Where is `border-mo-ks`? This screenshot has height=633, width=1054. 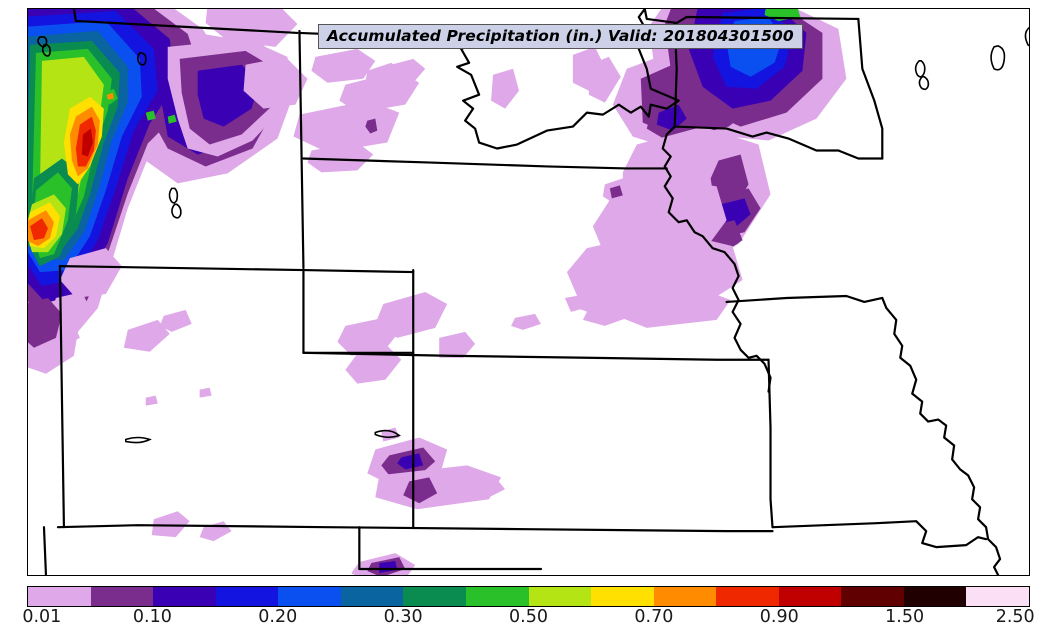 border-mo-ks is located at coordinates (770, 443).